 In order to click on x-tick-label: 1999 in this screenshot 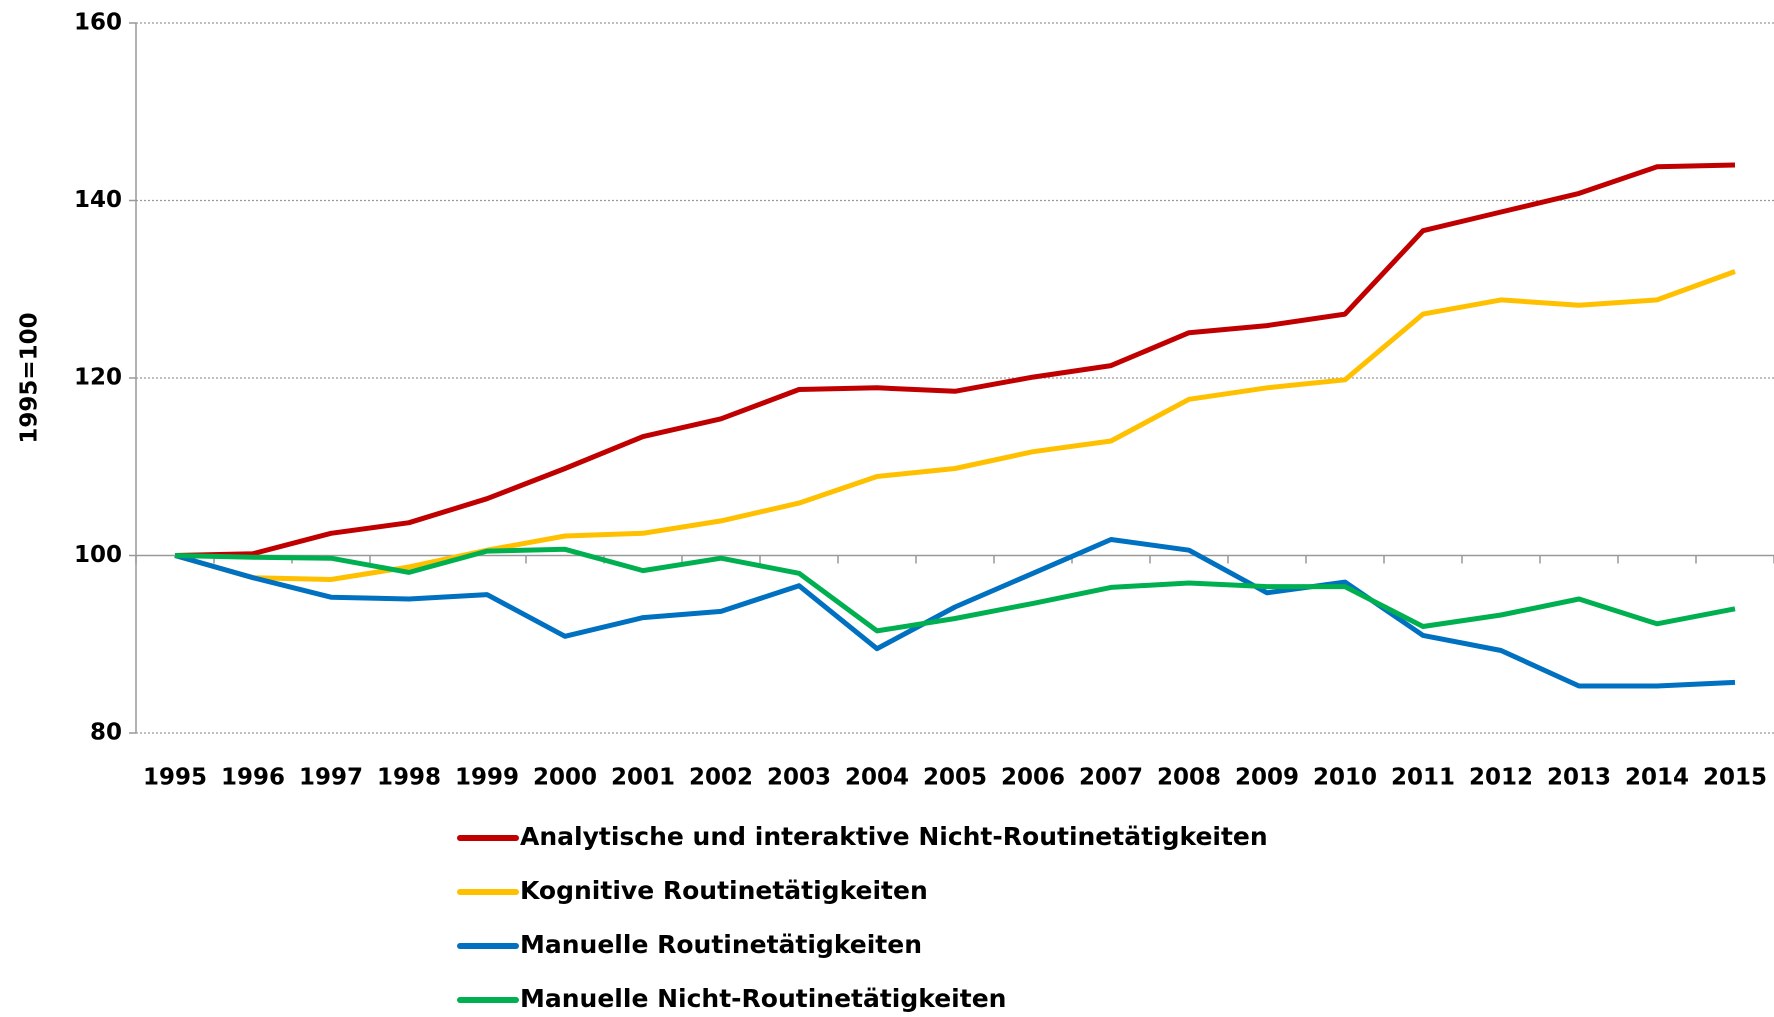, I will do `click(487, 778)`.